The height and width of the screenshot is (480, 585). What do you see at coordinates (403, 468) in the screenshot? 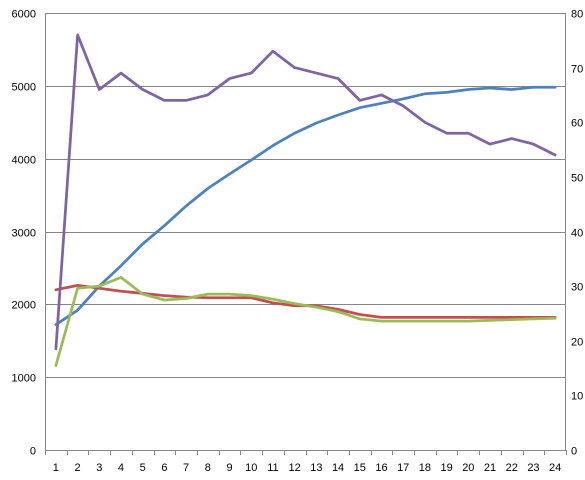
I see `x-tick-label: 17` at bounding box center [403, 468].